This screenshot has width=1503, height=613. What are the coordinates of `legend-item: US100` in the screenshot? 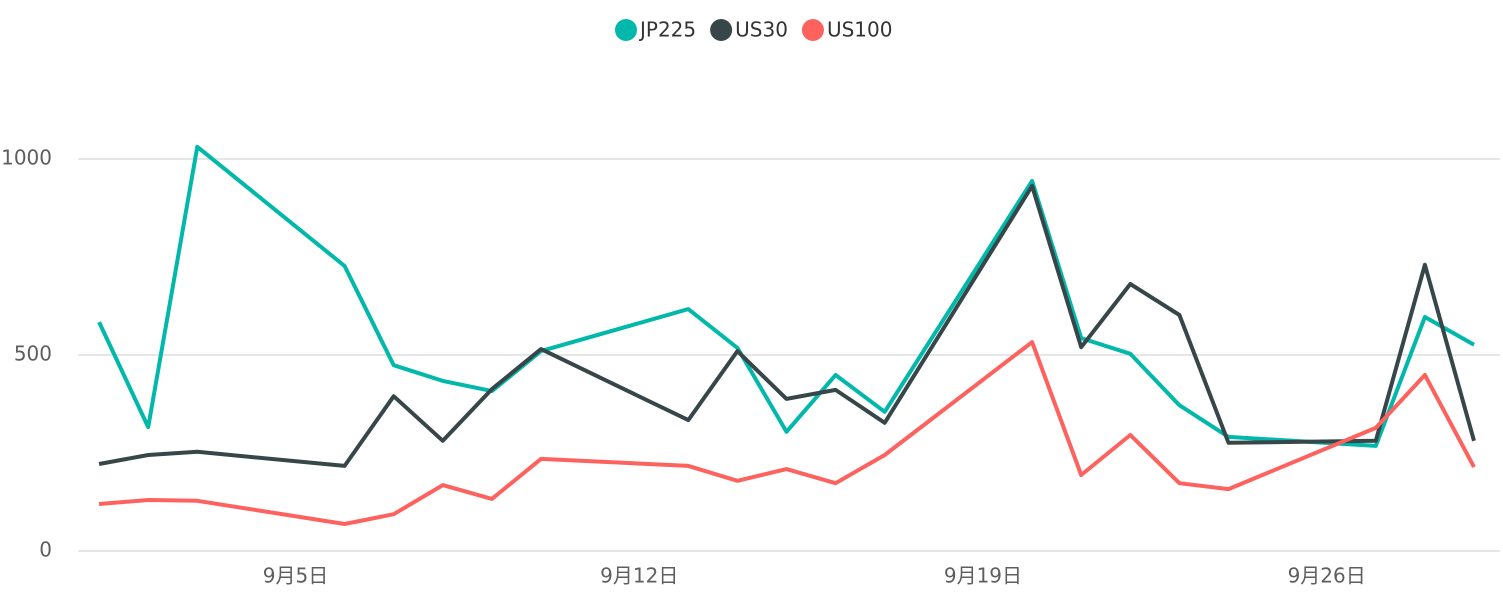 It's located at (847, 30).